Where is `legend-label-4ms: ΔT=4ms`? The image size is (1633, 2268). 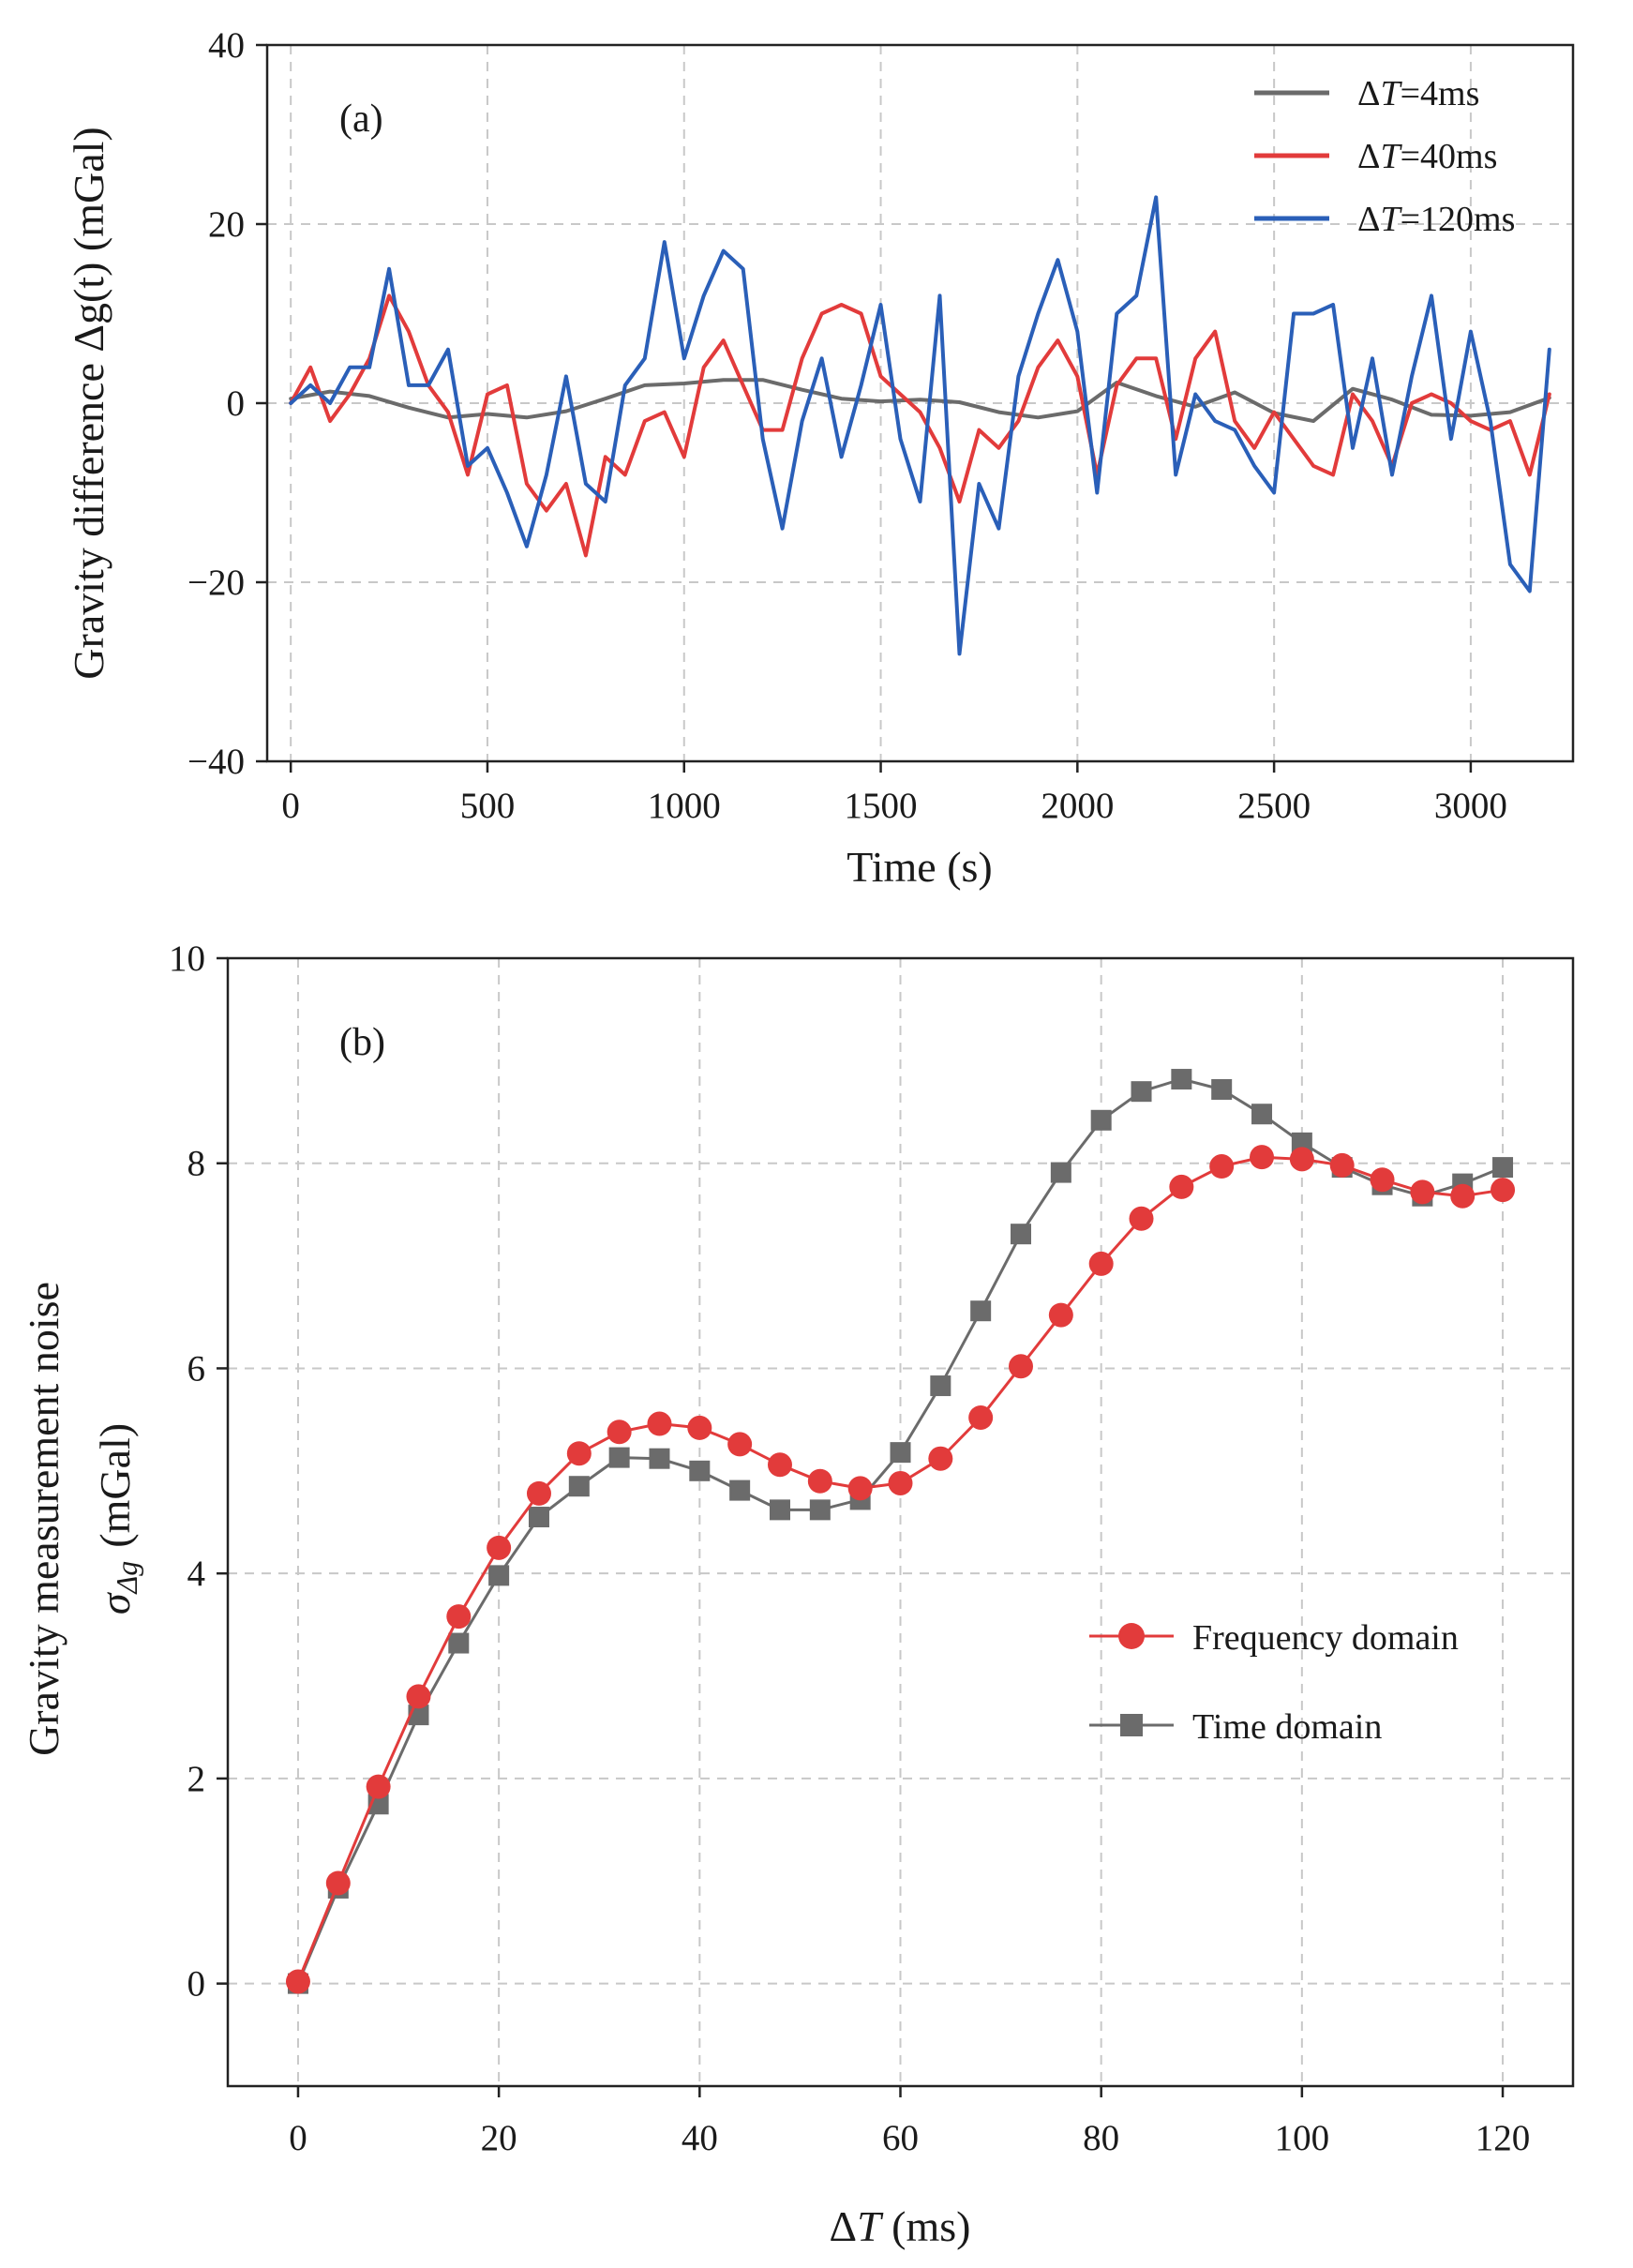 legend-label-4ms: ΔT=4ms is located at coordinates (1418, 93).